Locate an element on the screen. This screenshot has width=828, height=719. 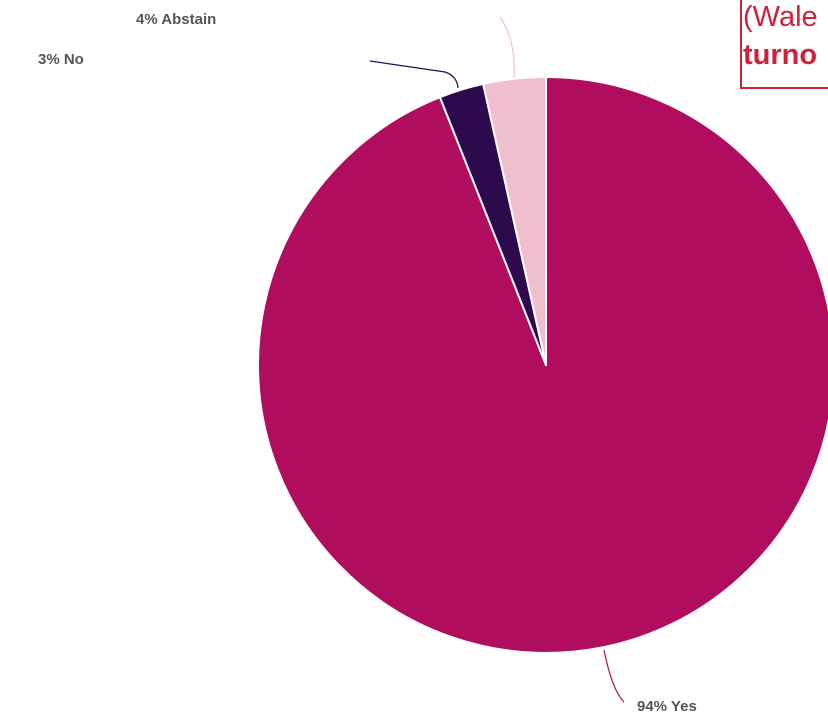
slice-label-no: 3% No is located at coordinates (61, 59).